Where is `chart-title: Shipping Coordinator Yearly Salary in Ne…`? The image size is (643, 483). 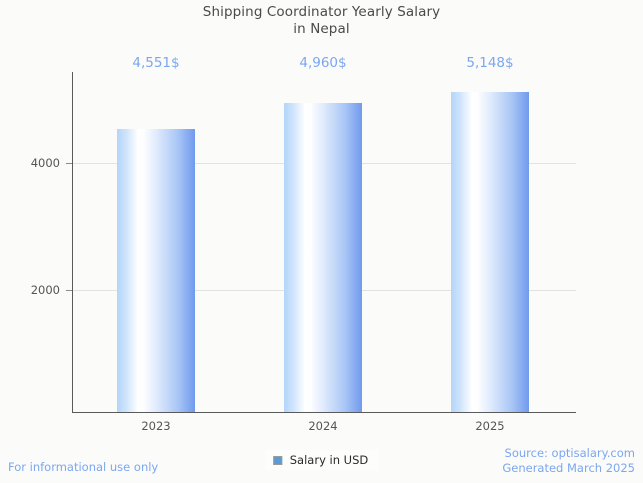
chart-title: Shipping Coordinator Yearly Salary in Ne… is located at coordinates (321, 21).